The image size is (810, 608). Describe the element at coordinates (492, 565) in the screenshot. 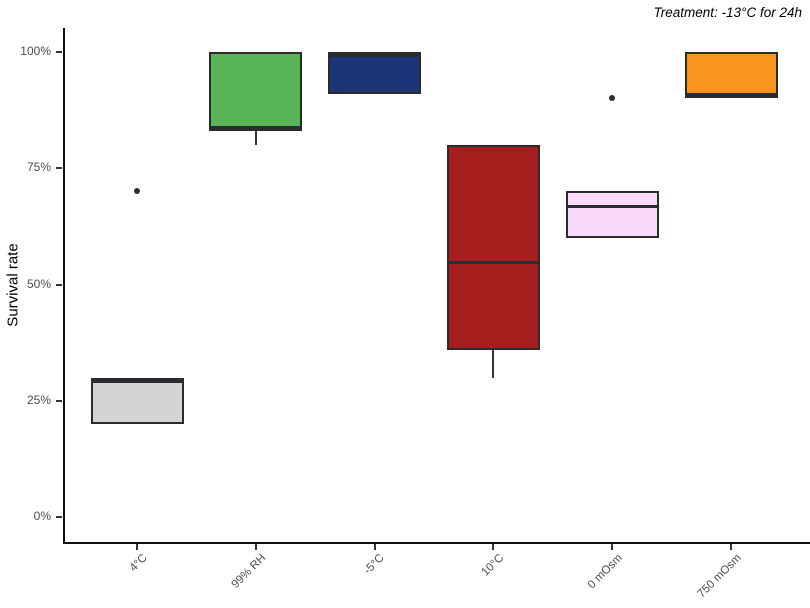

I see `x-axis-tick-label: 10°C` at that location.